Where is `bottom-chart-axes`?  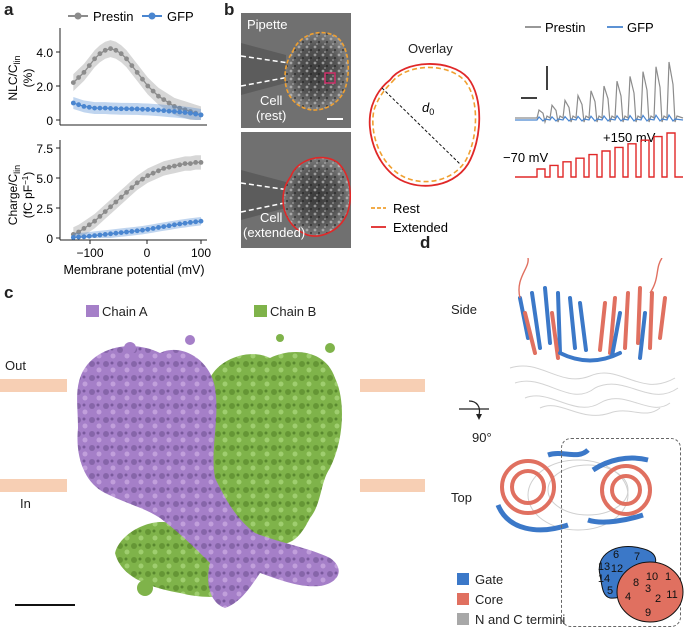 bottom-chart-axes is located at coordinates (133, 190).